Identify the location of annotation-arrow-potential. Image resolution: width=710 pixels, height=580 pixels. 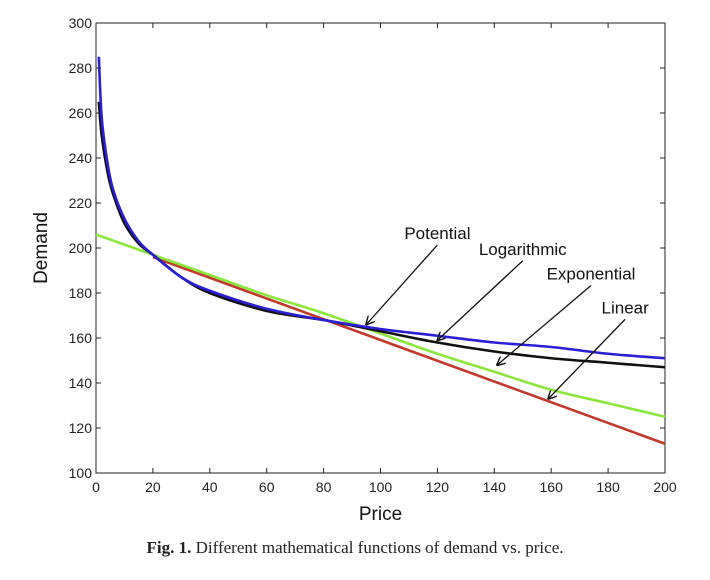
(402, 284).